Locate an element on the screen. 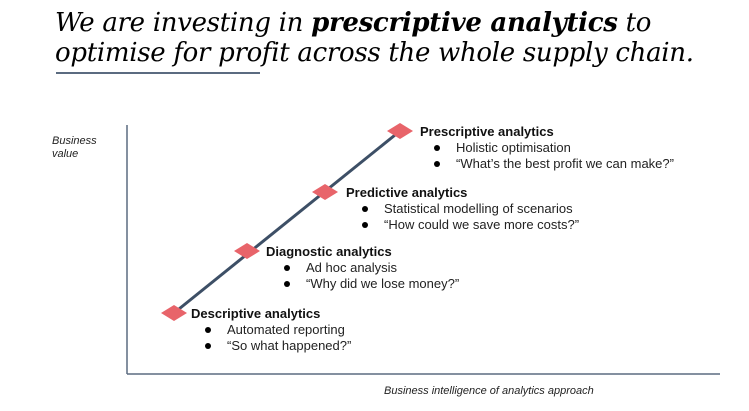 The width and height of the screenshot is (749, 411). title-underline is located at coordinates (158, 73).